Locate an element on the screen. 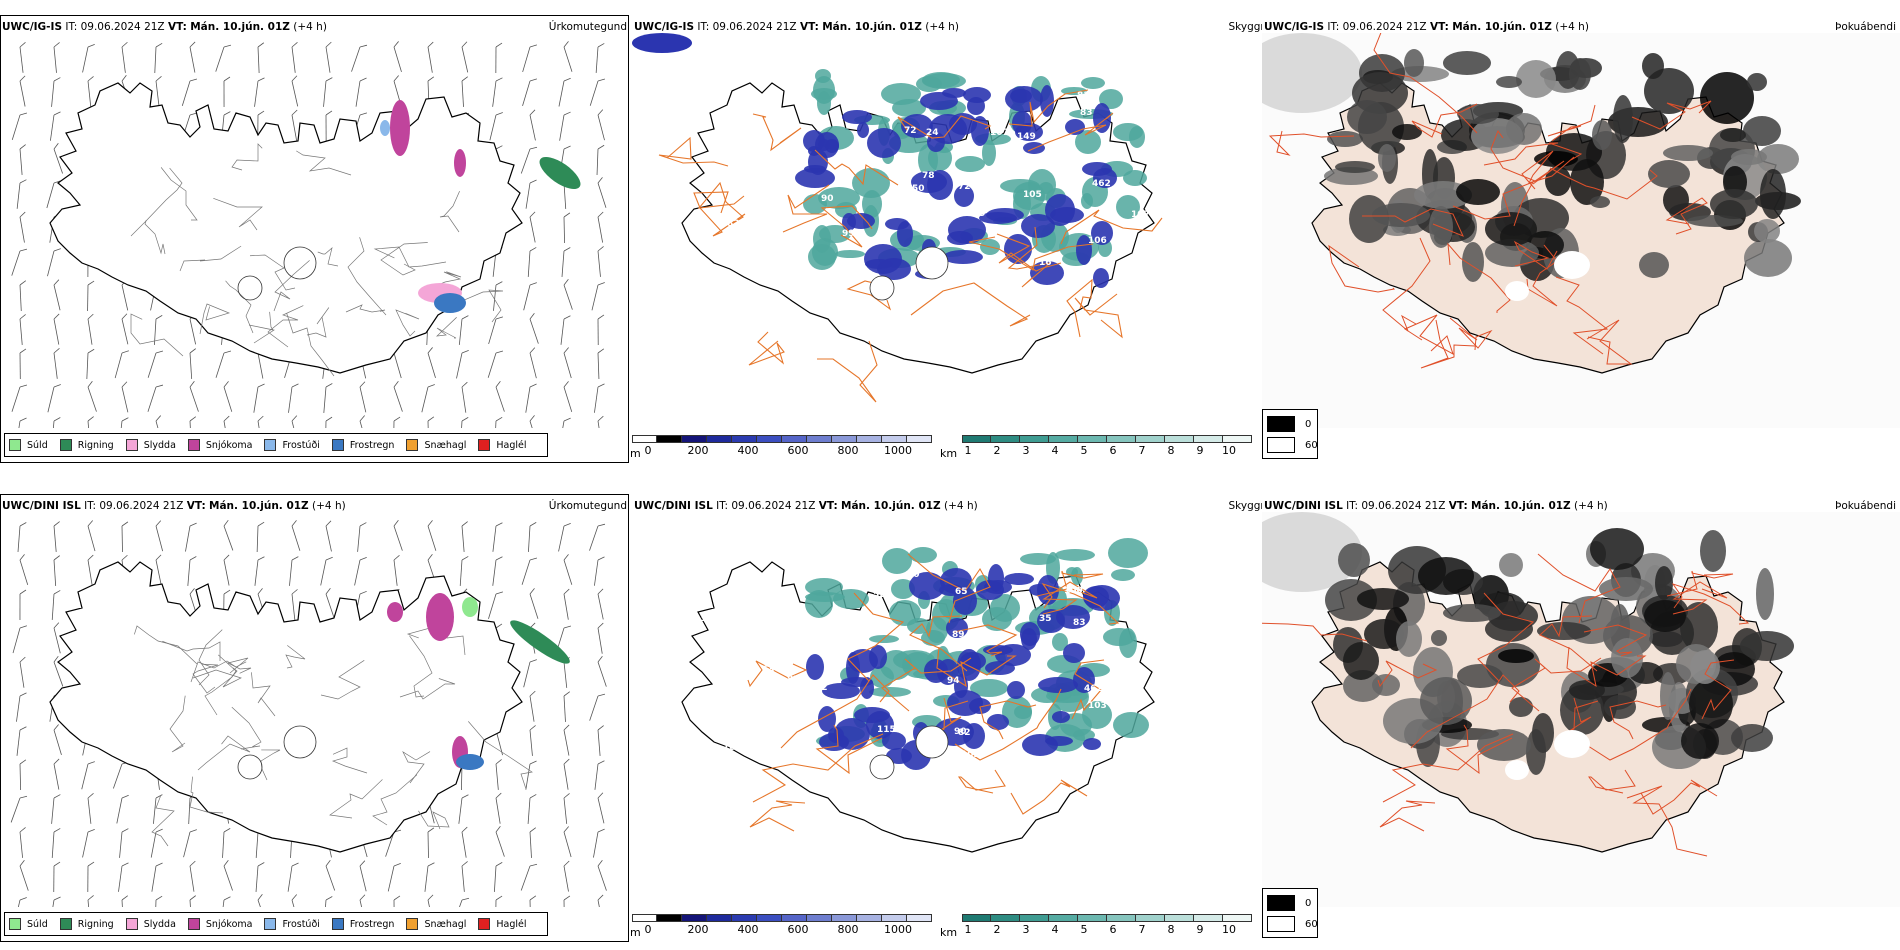  colorbar-unit: km is located at coordinates (949, 453).